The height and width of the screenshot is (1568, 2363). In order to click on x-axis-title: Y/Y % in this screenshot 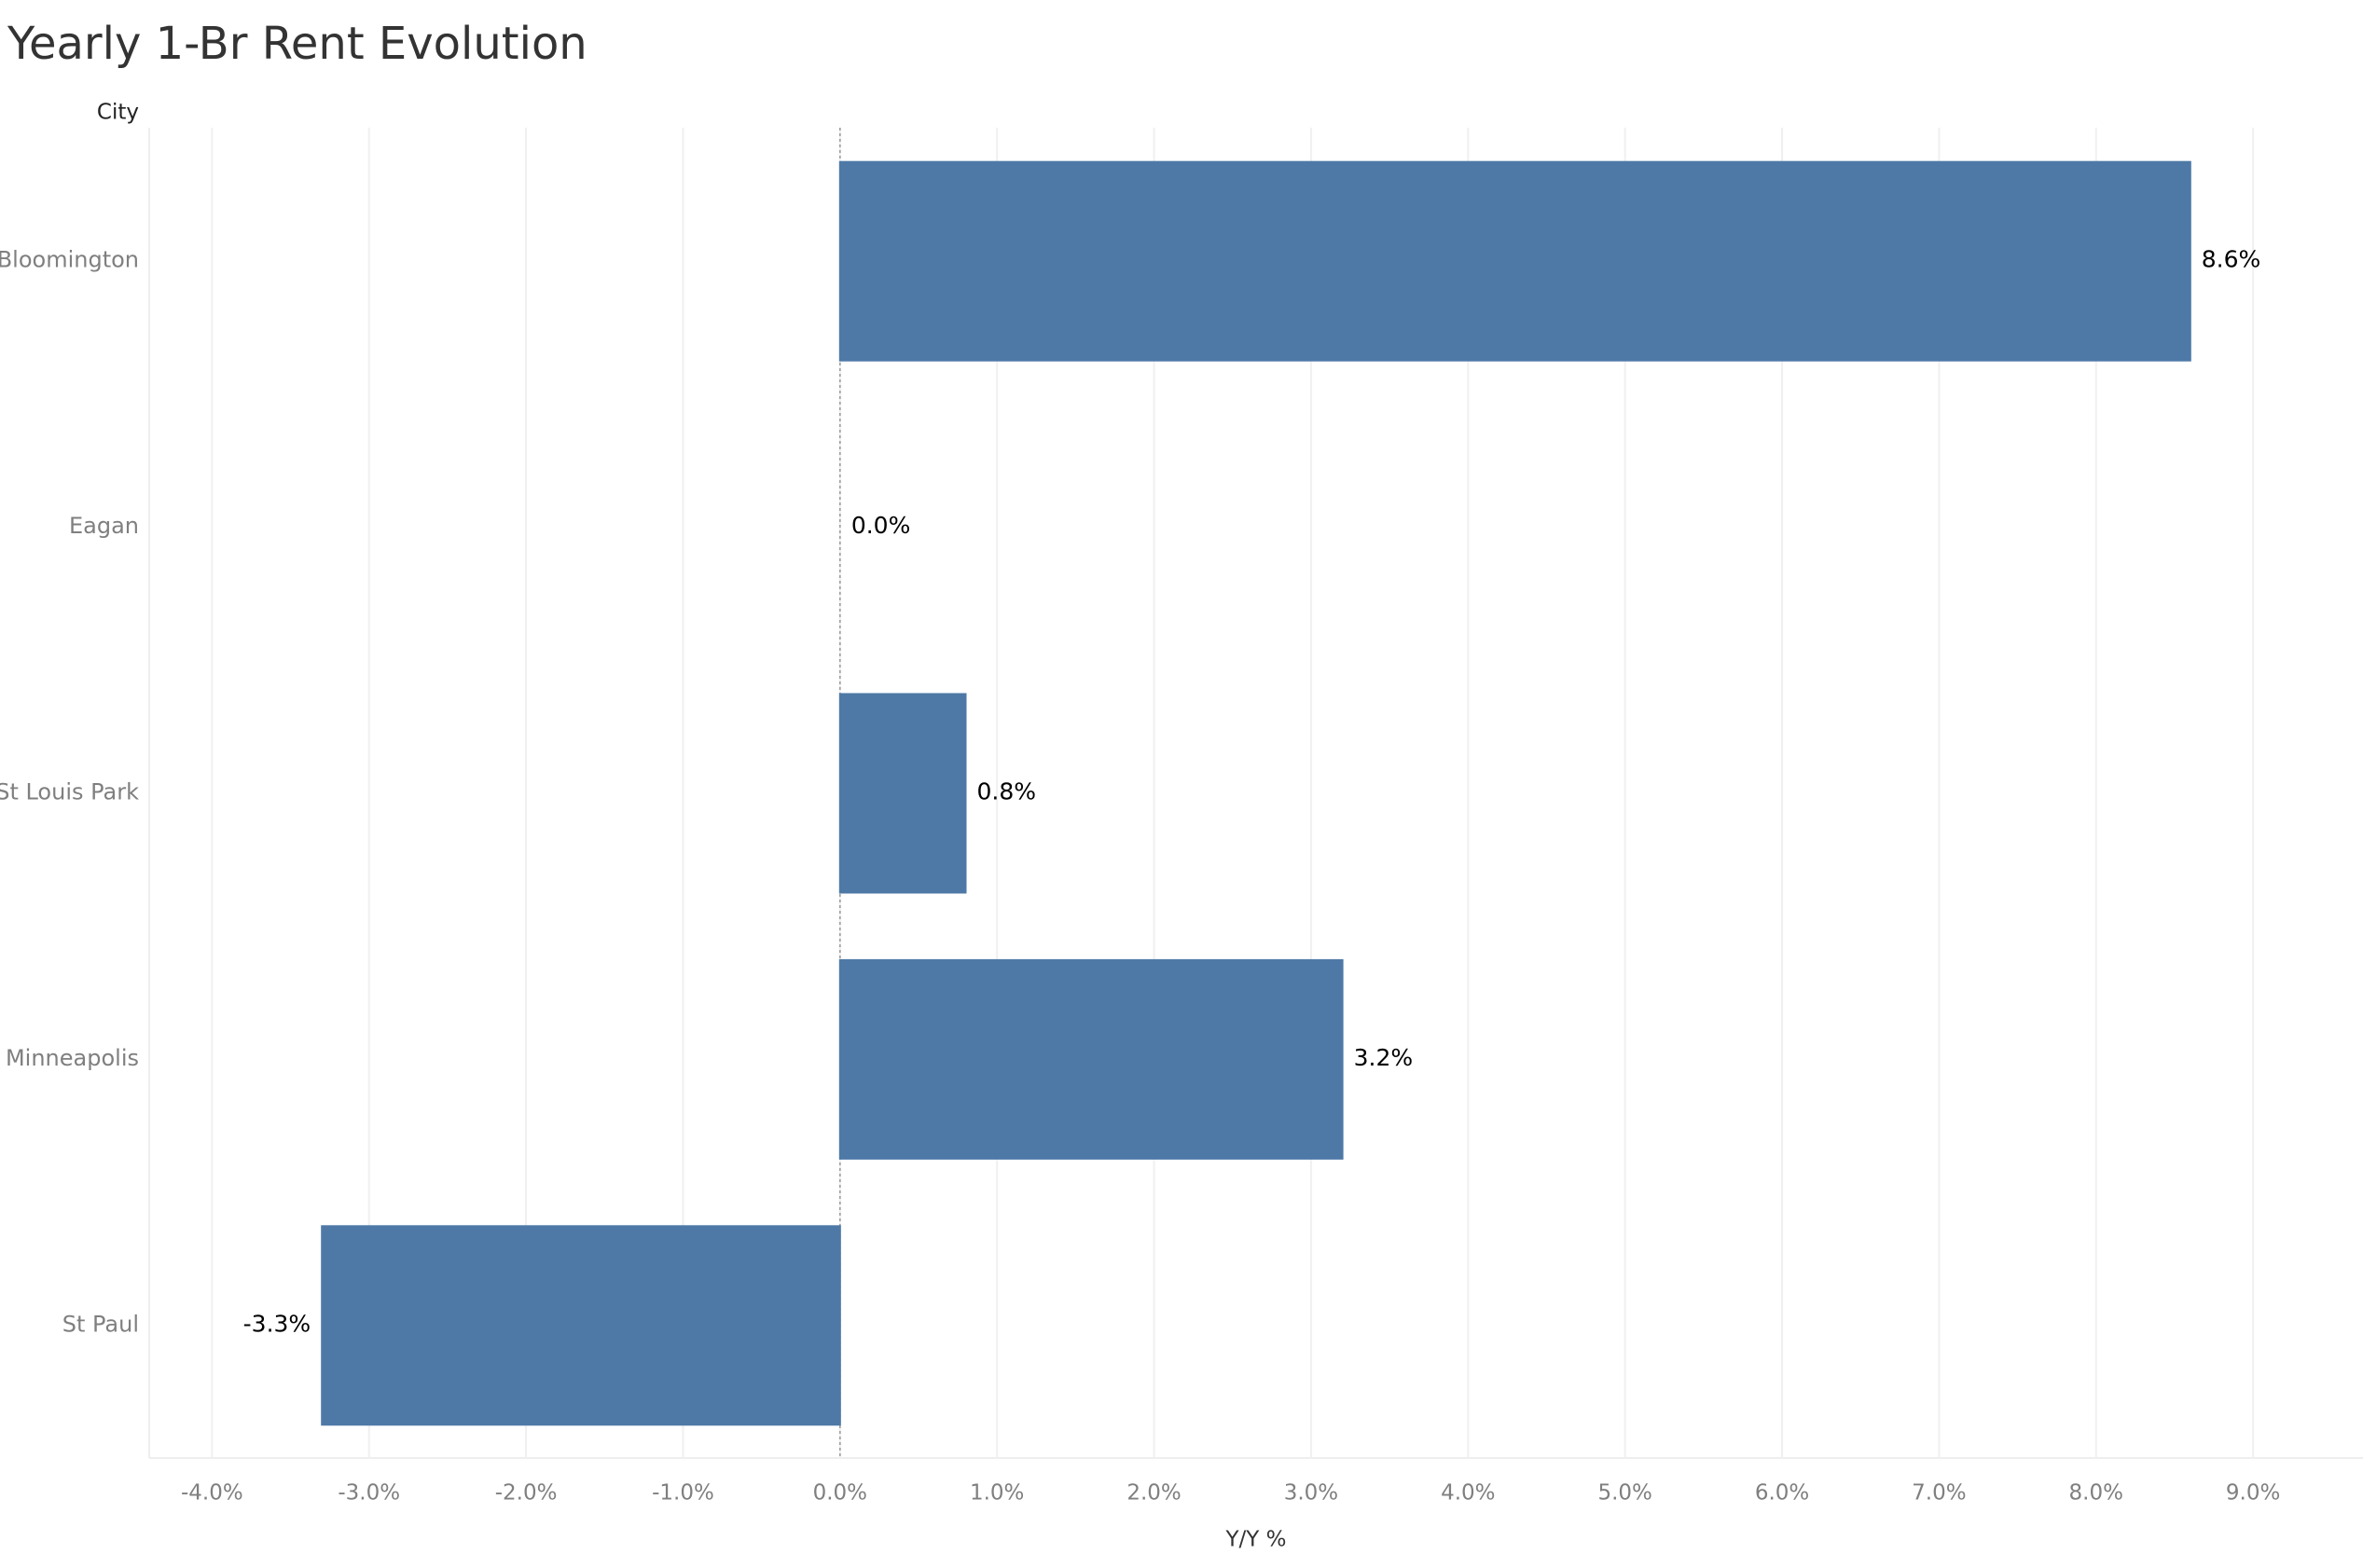, I will do `click(1255, 1540)`.